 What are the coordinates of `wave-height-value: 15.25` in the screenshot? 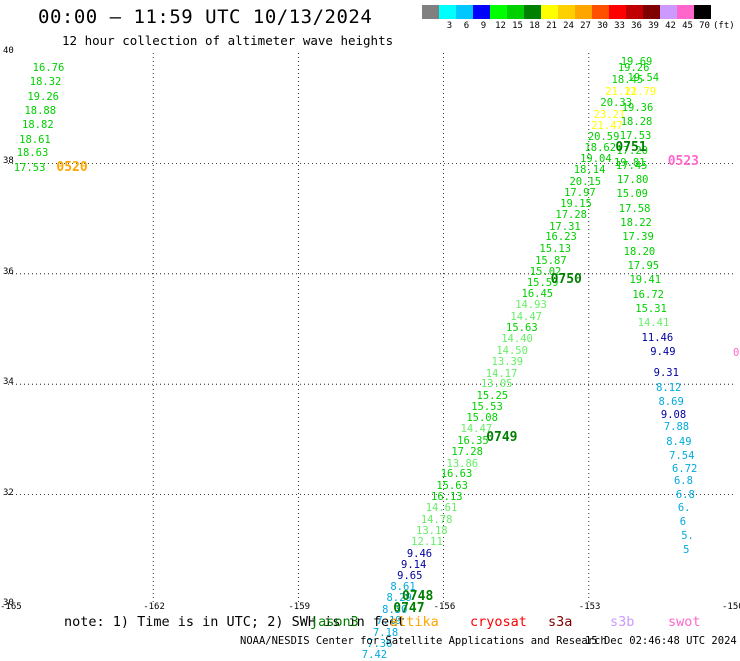 It's located at (492, 395).